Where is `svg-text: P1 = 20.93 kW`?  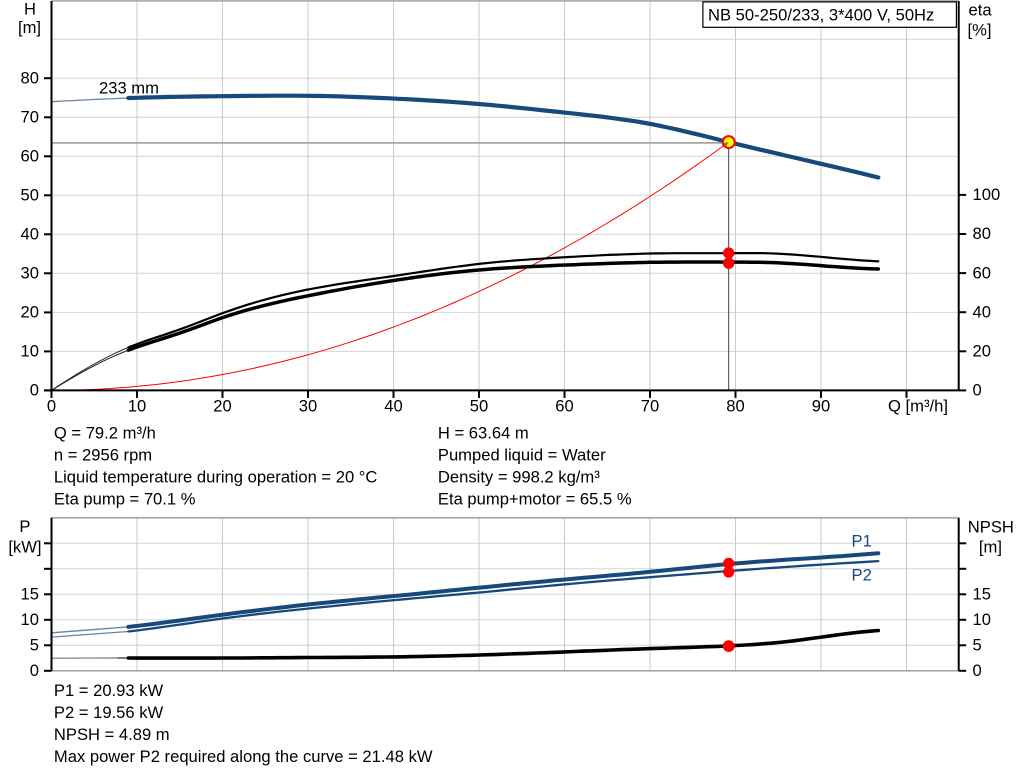 svg-text: P1 = 20.93 kW is located at coordinates (109, 690).